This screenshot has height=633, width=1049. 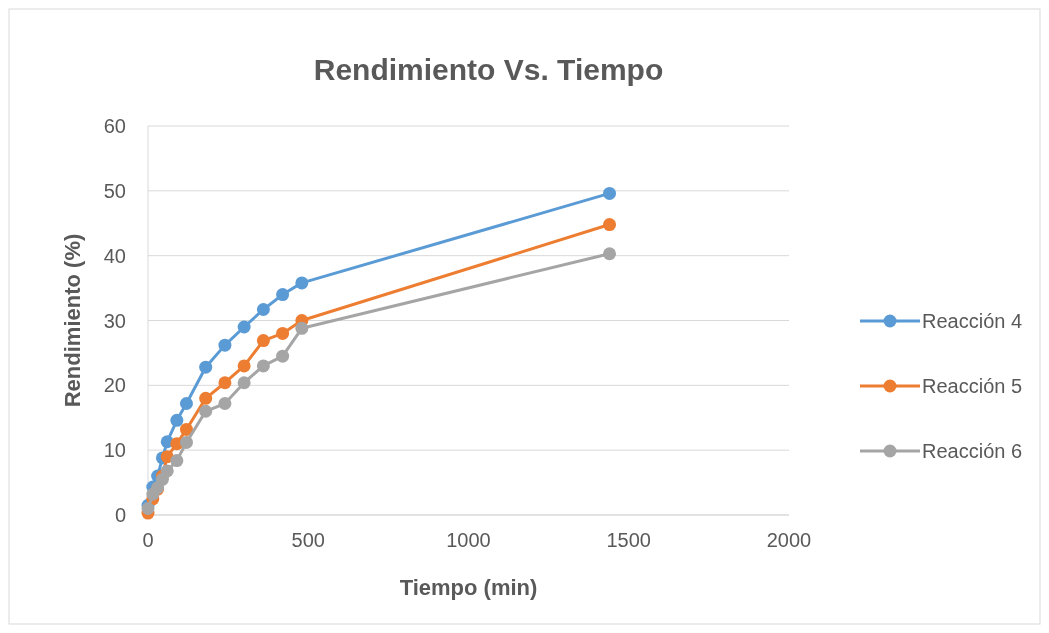 I want to click on legend-label: Reacción 6, so click(x=972, y=451).